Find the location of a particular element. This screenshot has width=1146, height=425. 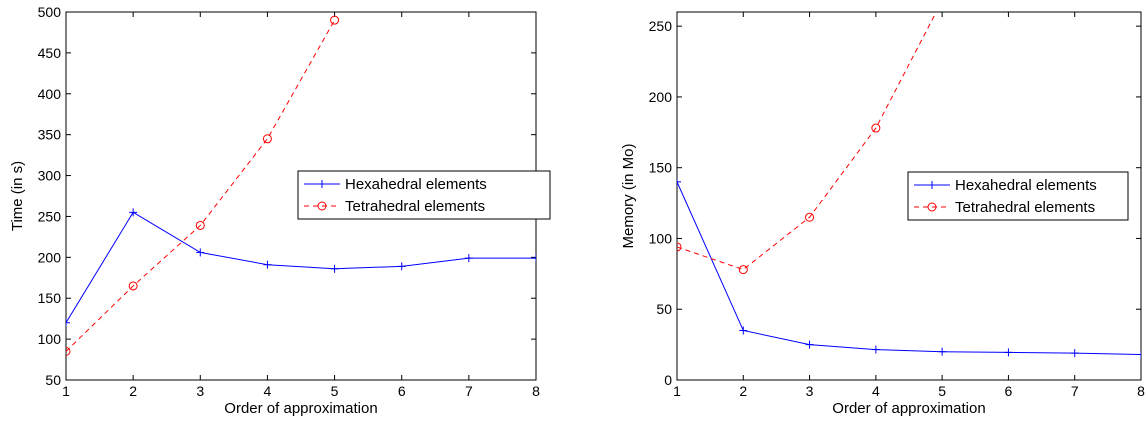

y-tick-label: 450 is located at coordinates (50, 53).